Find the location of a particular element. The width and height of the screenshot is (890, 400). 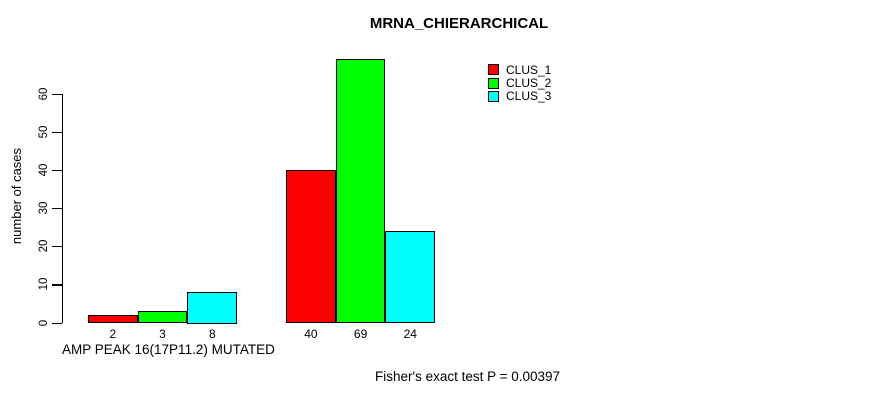

y-axis-line is located at coordinates (63, 208).